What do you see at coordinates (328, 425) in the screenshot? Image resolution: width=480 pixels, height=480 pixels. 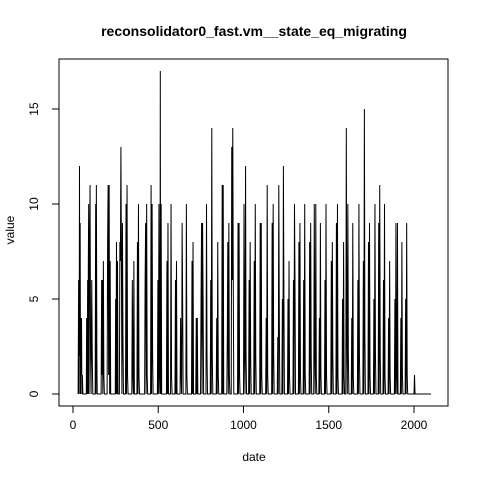 I see `x-tick-label: 1500` at bounding box center [328, 425].